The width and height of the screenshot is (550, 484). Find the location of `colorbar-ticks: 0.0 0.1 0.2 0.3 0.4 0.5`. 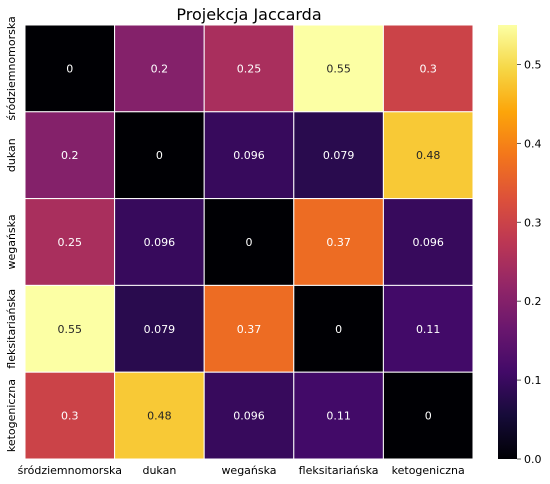

colorbar-ticks: 0.0 0.1 0.2 0.3 0.4 0.5 is located at coordinates (529, 262).